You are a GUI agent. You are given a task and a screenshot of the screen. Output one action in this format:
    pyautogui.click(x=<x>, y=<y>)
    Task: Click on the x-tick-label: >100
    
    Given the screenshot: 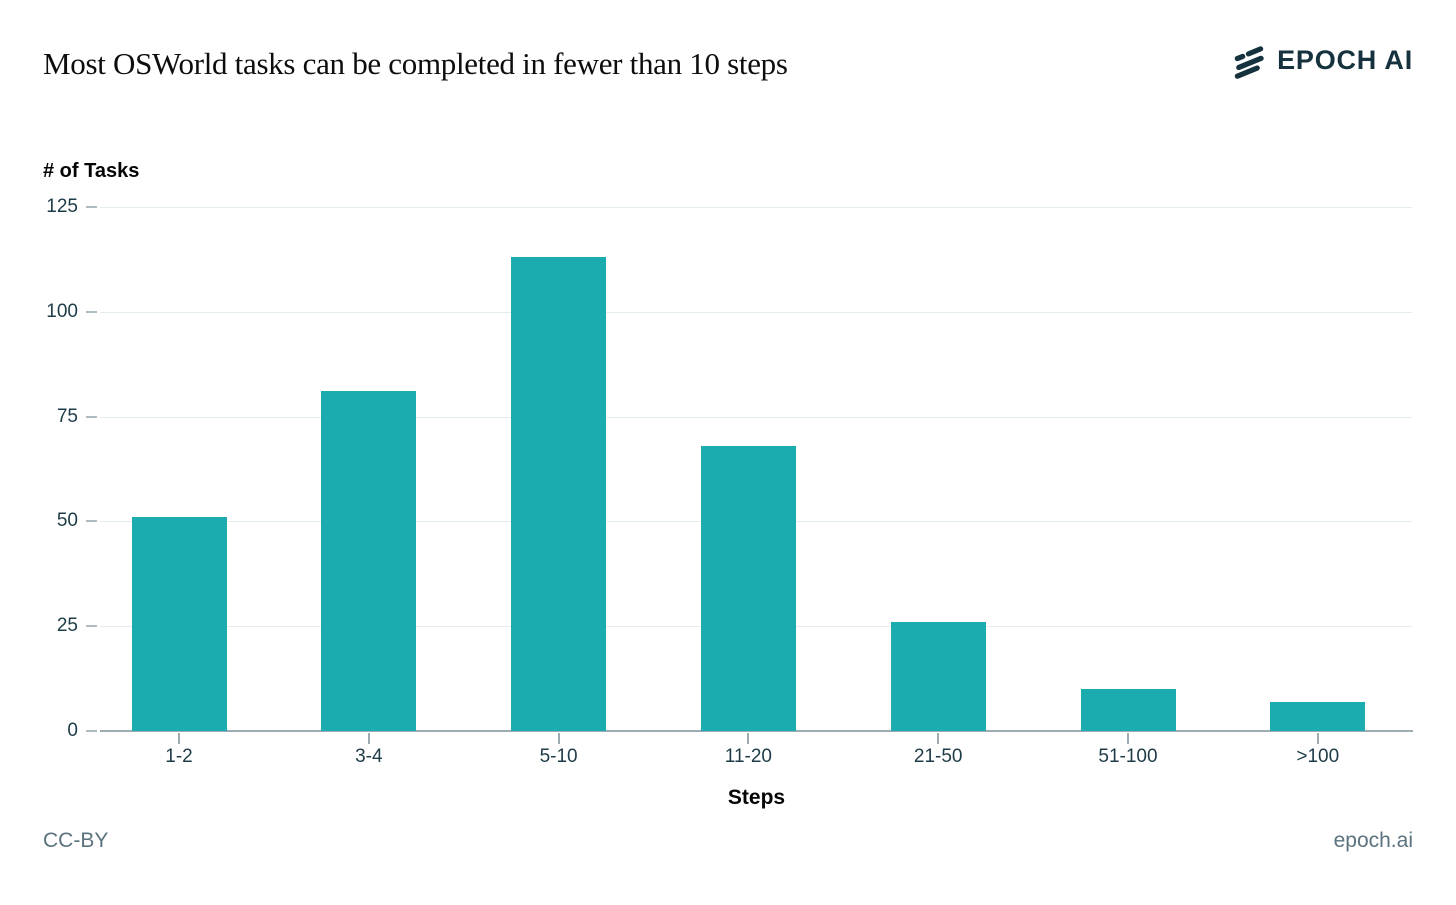 What is the action you would take?
    pyautogui.click(x=1318, y=756)
    